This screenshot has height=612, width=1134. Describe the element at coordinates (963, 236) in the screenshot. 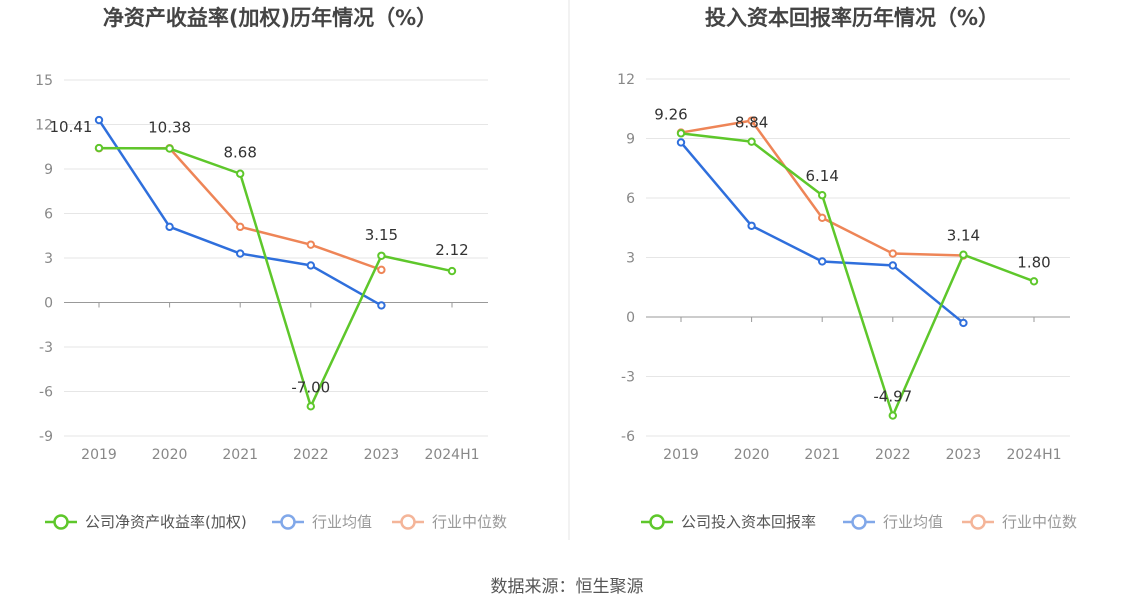

I see `data-label: 3.14` at that location.